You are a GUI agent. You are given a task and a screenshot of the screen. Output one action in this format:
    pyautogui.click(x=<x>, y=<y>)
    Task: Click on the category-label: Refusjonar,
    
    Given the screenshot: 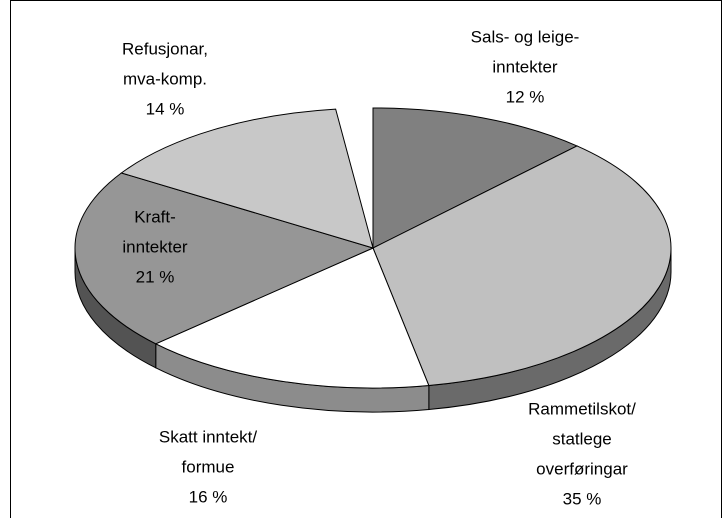 What is the action you would take?
    pyautogui.click(x=165, y=48)
    